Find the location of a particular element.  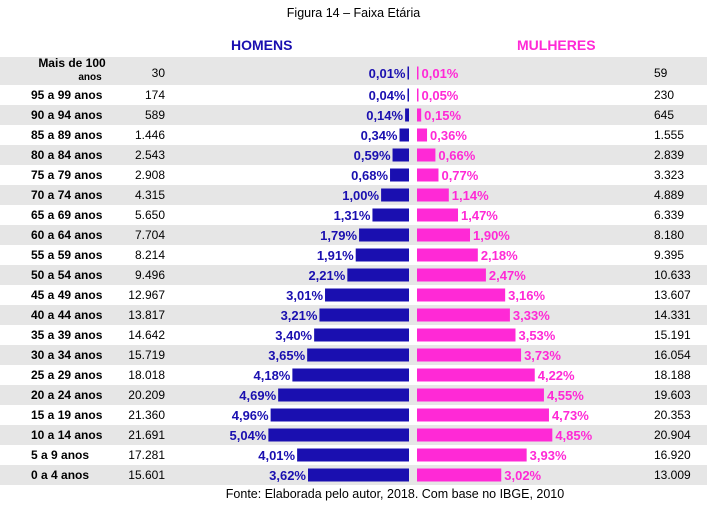

men-count: 17.281 is located at coordinates (146, 455).